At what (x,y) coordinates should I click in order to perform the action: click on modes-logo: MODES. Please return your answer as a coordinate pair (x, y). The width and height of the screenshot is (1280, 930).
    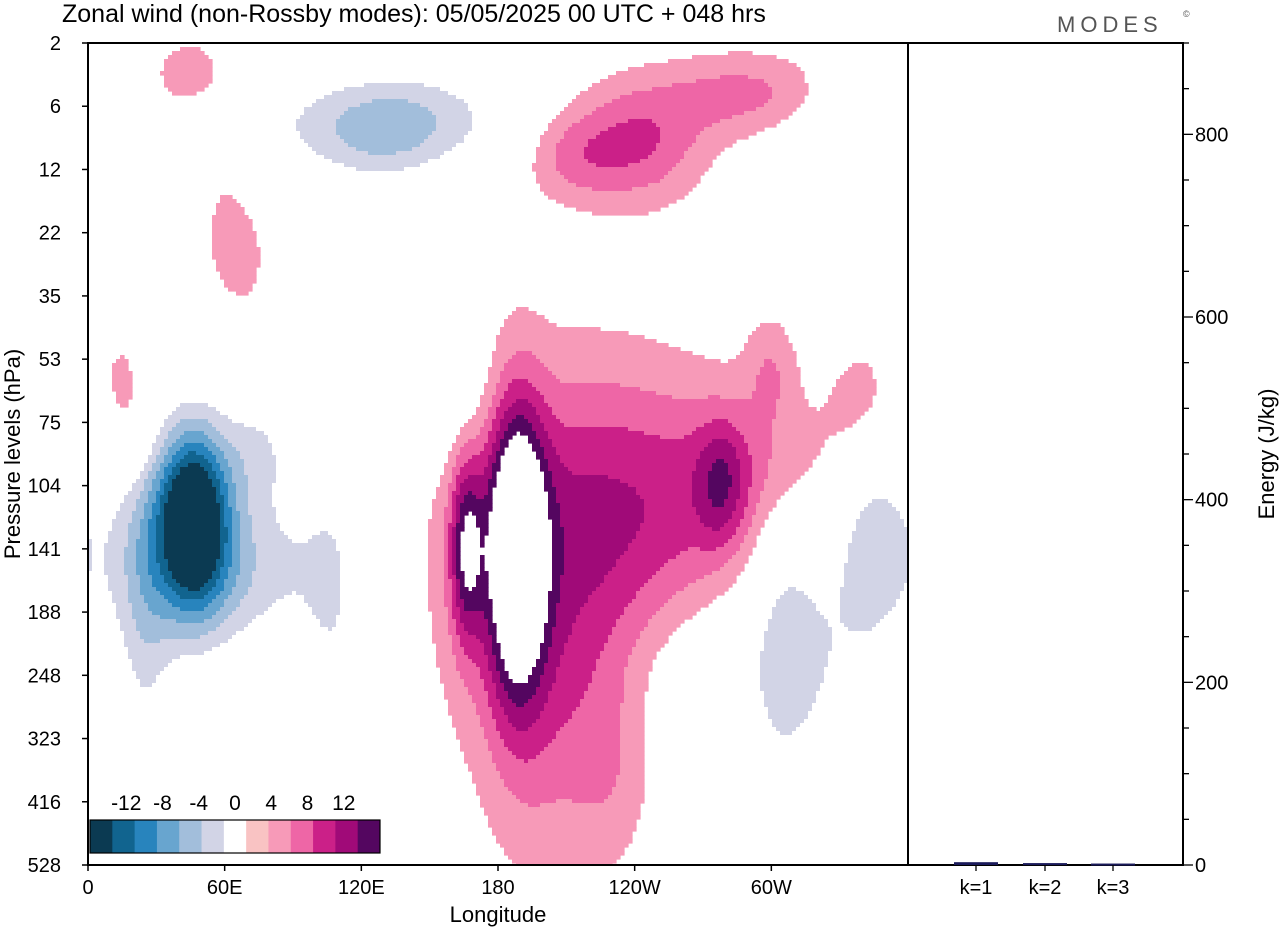
    Looking at the image, I should click on (1110, 24).